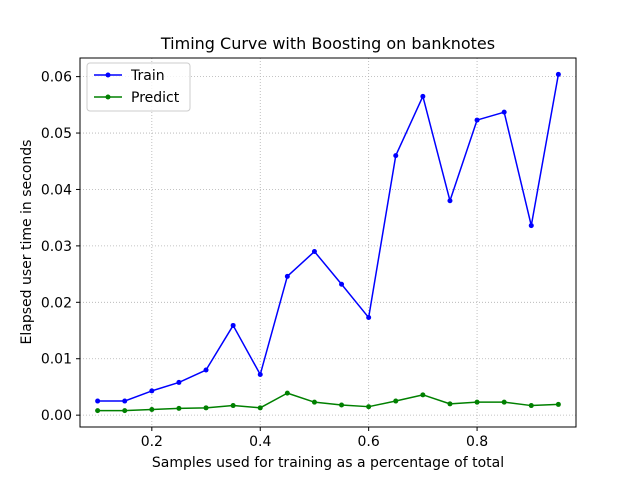 The width and height of the screenshot is (640, 480). What do you see at coordinates (56, 360) in the screenshot?
I see `y-tick-label: 0.01` at bounding box center [56, 360].